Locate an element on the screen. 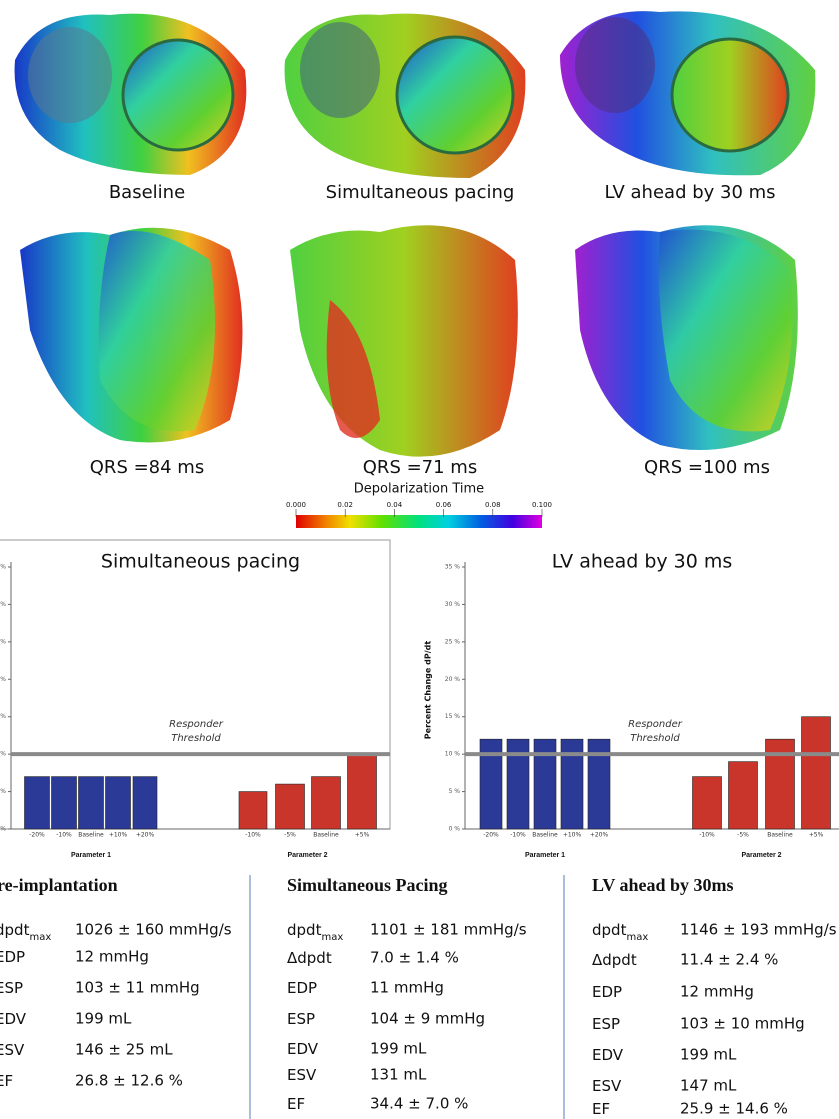 The height and width of the screenshot is (1119, 839). colorbar-tick-label: 0.100 is located at coordinates (542, 505).